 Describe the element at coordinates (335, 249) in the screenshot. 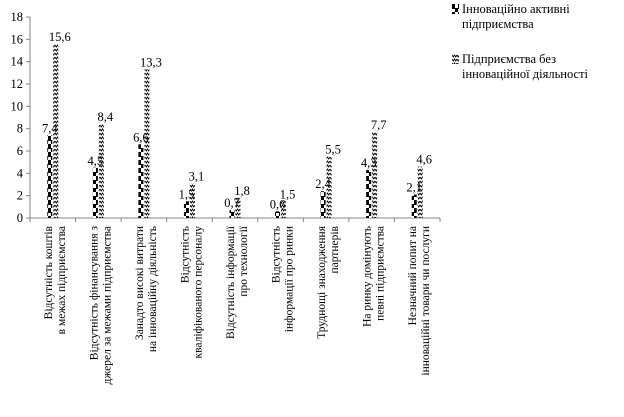

I see `x-category-label-line: партнерів` at that location.